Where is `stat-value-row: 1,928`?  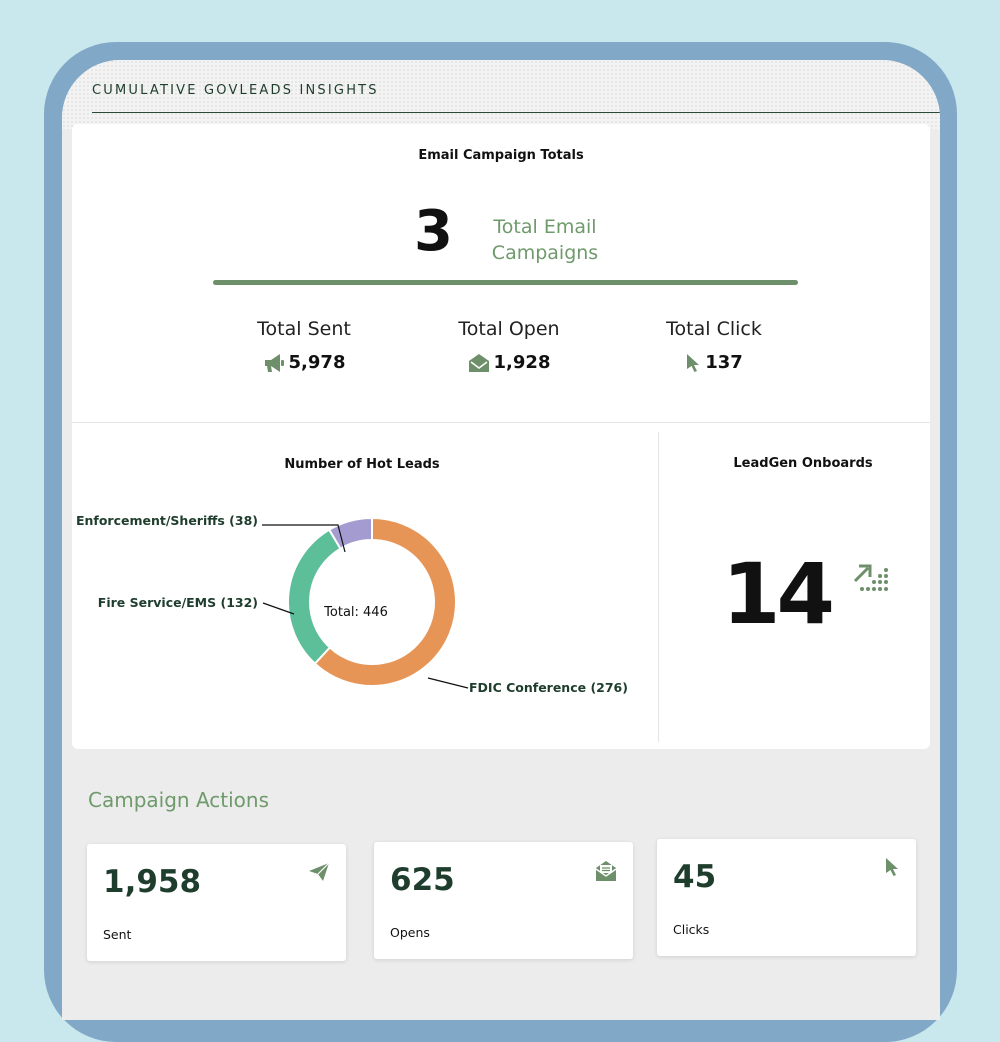
stat-value-row: 1,928 is located at coordinates (509, 362).